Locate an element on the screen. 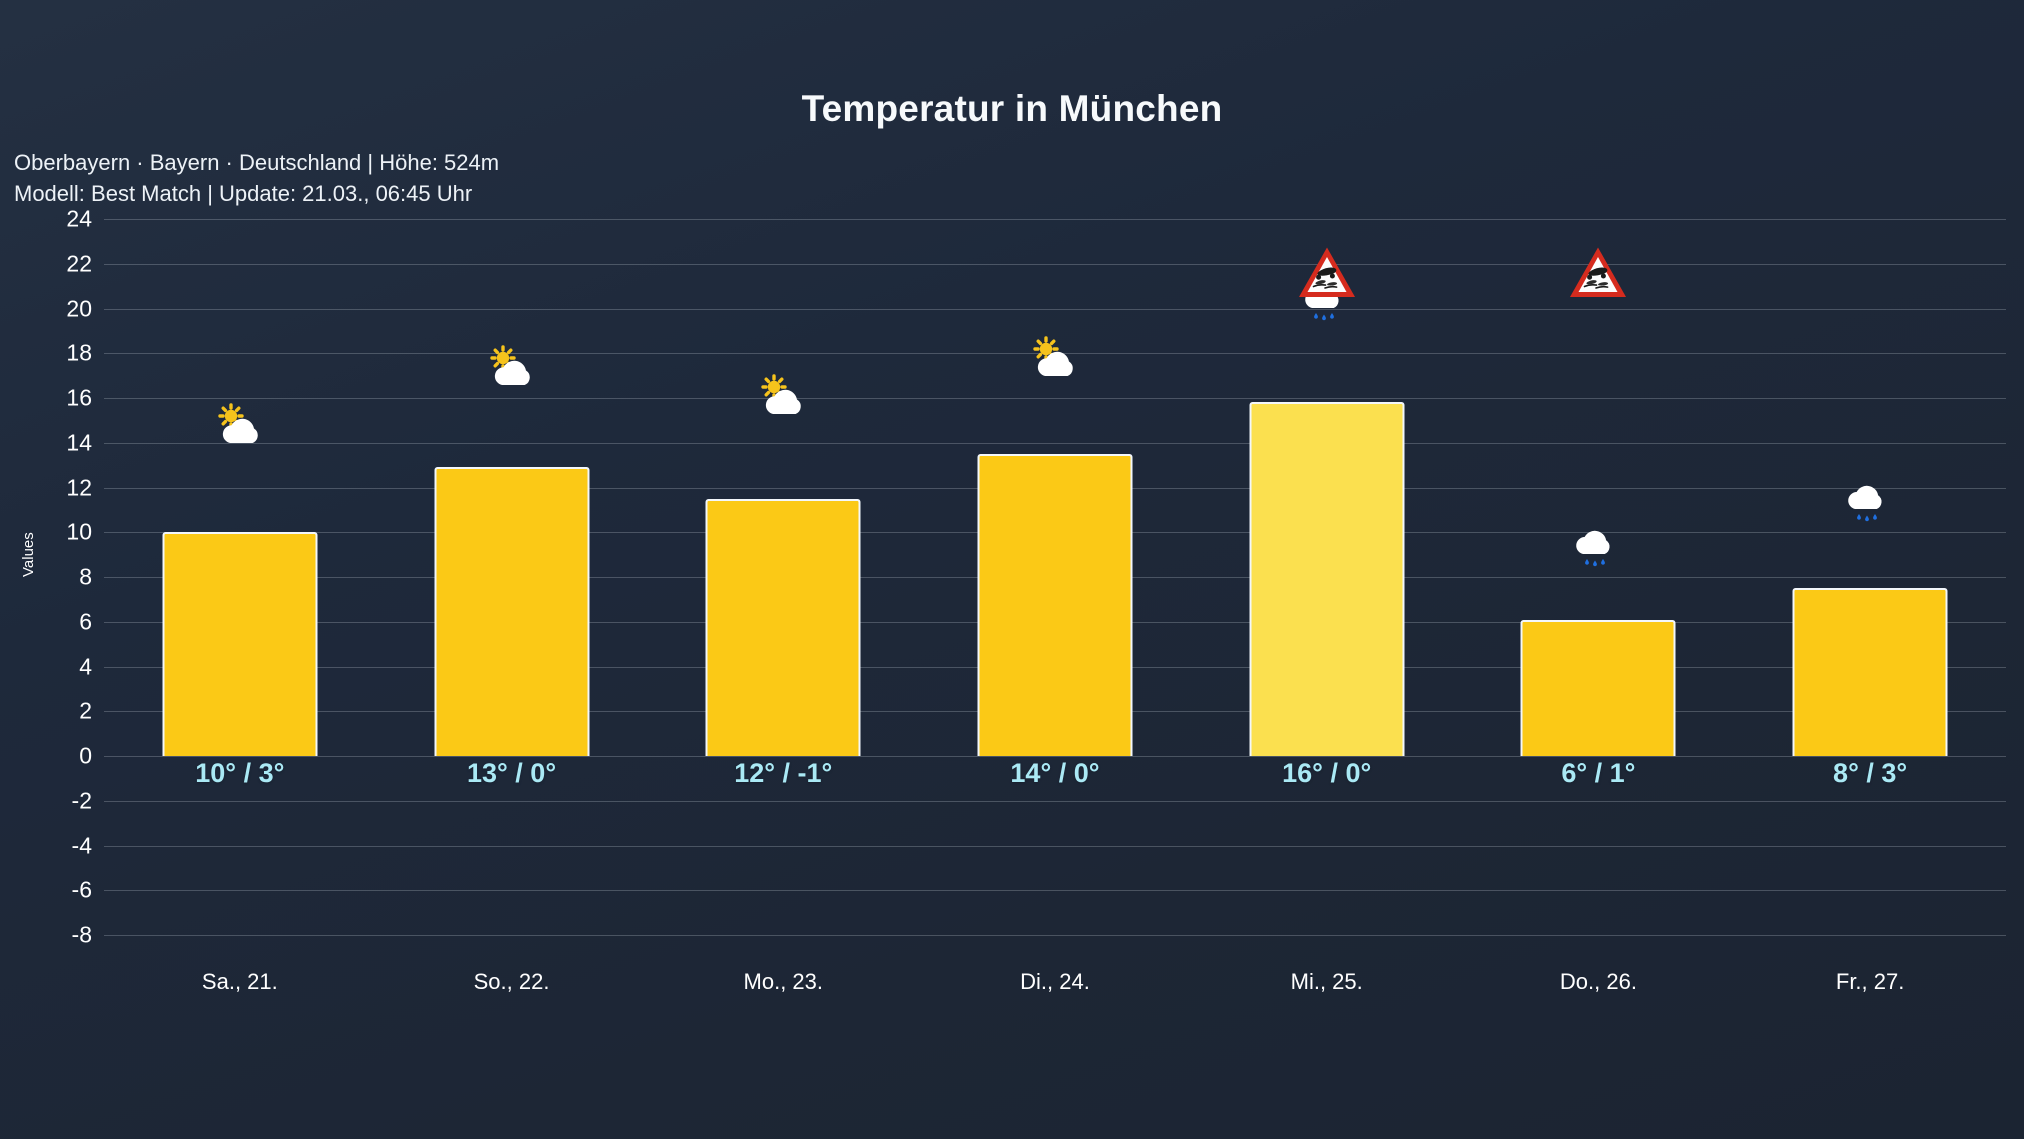 The image size is (2024, 1139). bar-group: 12° / -1° Mo., 23. is located at coordinates (783, 606).